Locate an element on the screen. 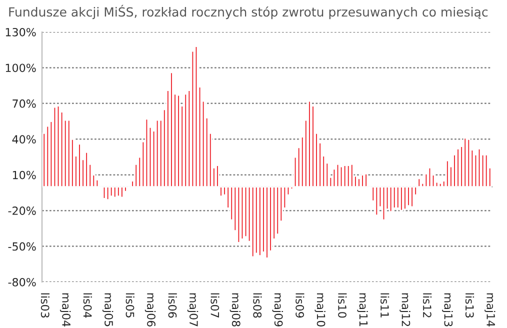 The width and height of the screenshot is (507, 328). x-tick-label: lis03 is located at coordinates (45, 305).